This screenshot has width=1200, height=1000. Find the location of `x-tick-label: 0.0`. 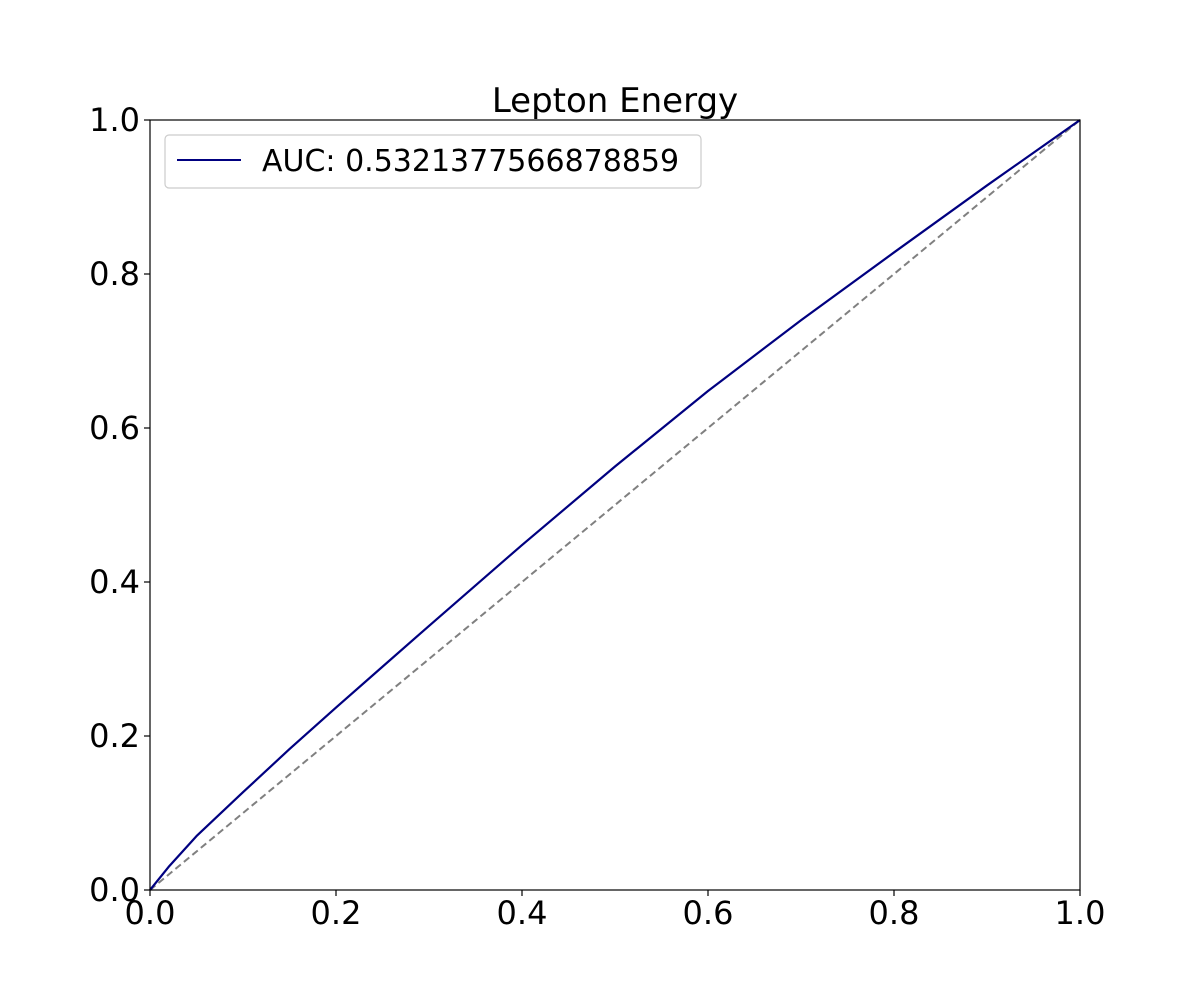

x-tick-label: 0.0 is located at coordinates (150, 913).